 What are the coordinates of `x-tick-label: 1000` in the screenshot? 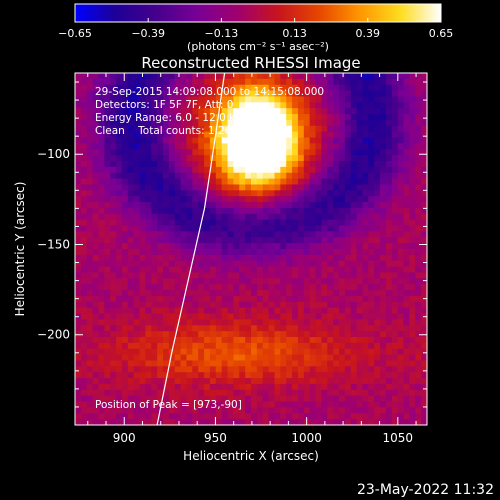 It's located at (306, 438).